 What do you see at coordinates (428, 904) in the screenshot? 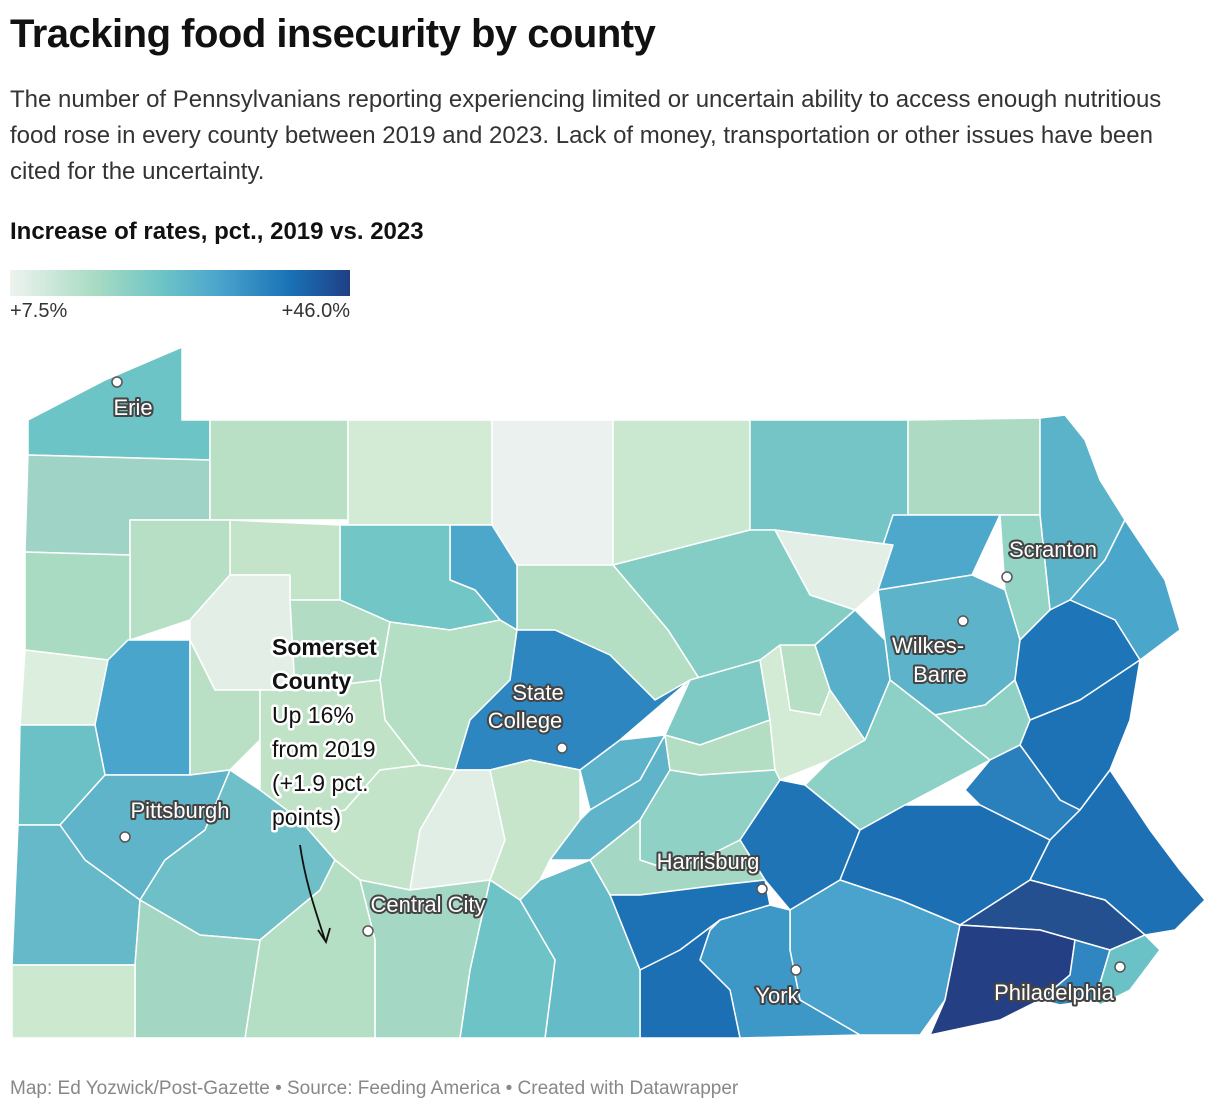
I see `city-label-central-city: Central City` at bounding box center [428, 904].